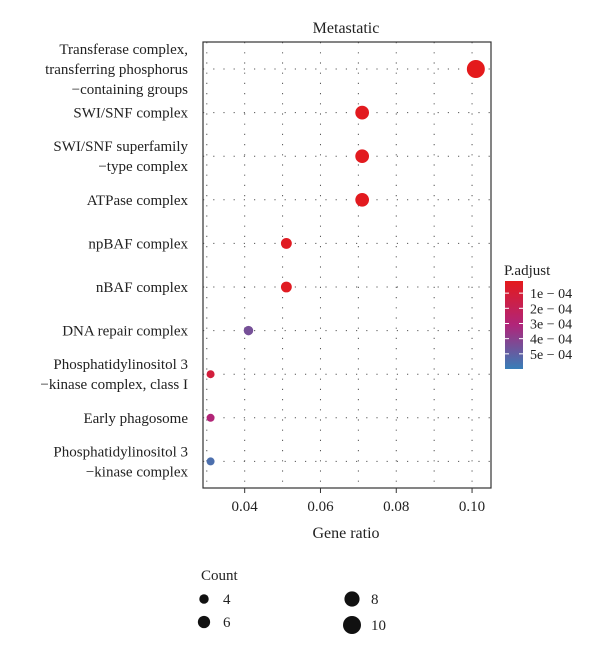 The width and height of the screenshot is (600, 654). What do you see at coordinates (378, 626) in the screenshot?
I see `size-legend-label: 10` at bounding box center [378, 626].